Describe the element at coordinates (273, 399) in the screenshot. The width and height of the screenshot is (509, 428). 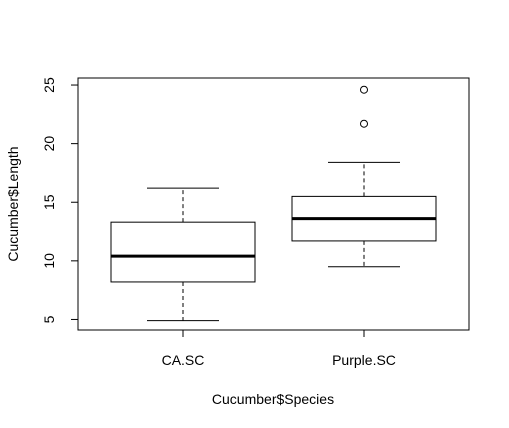
I see `x-axis-label: Cucumber$Species` at that location.